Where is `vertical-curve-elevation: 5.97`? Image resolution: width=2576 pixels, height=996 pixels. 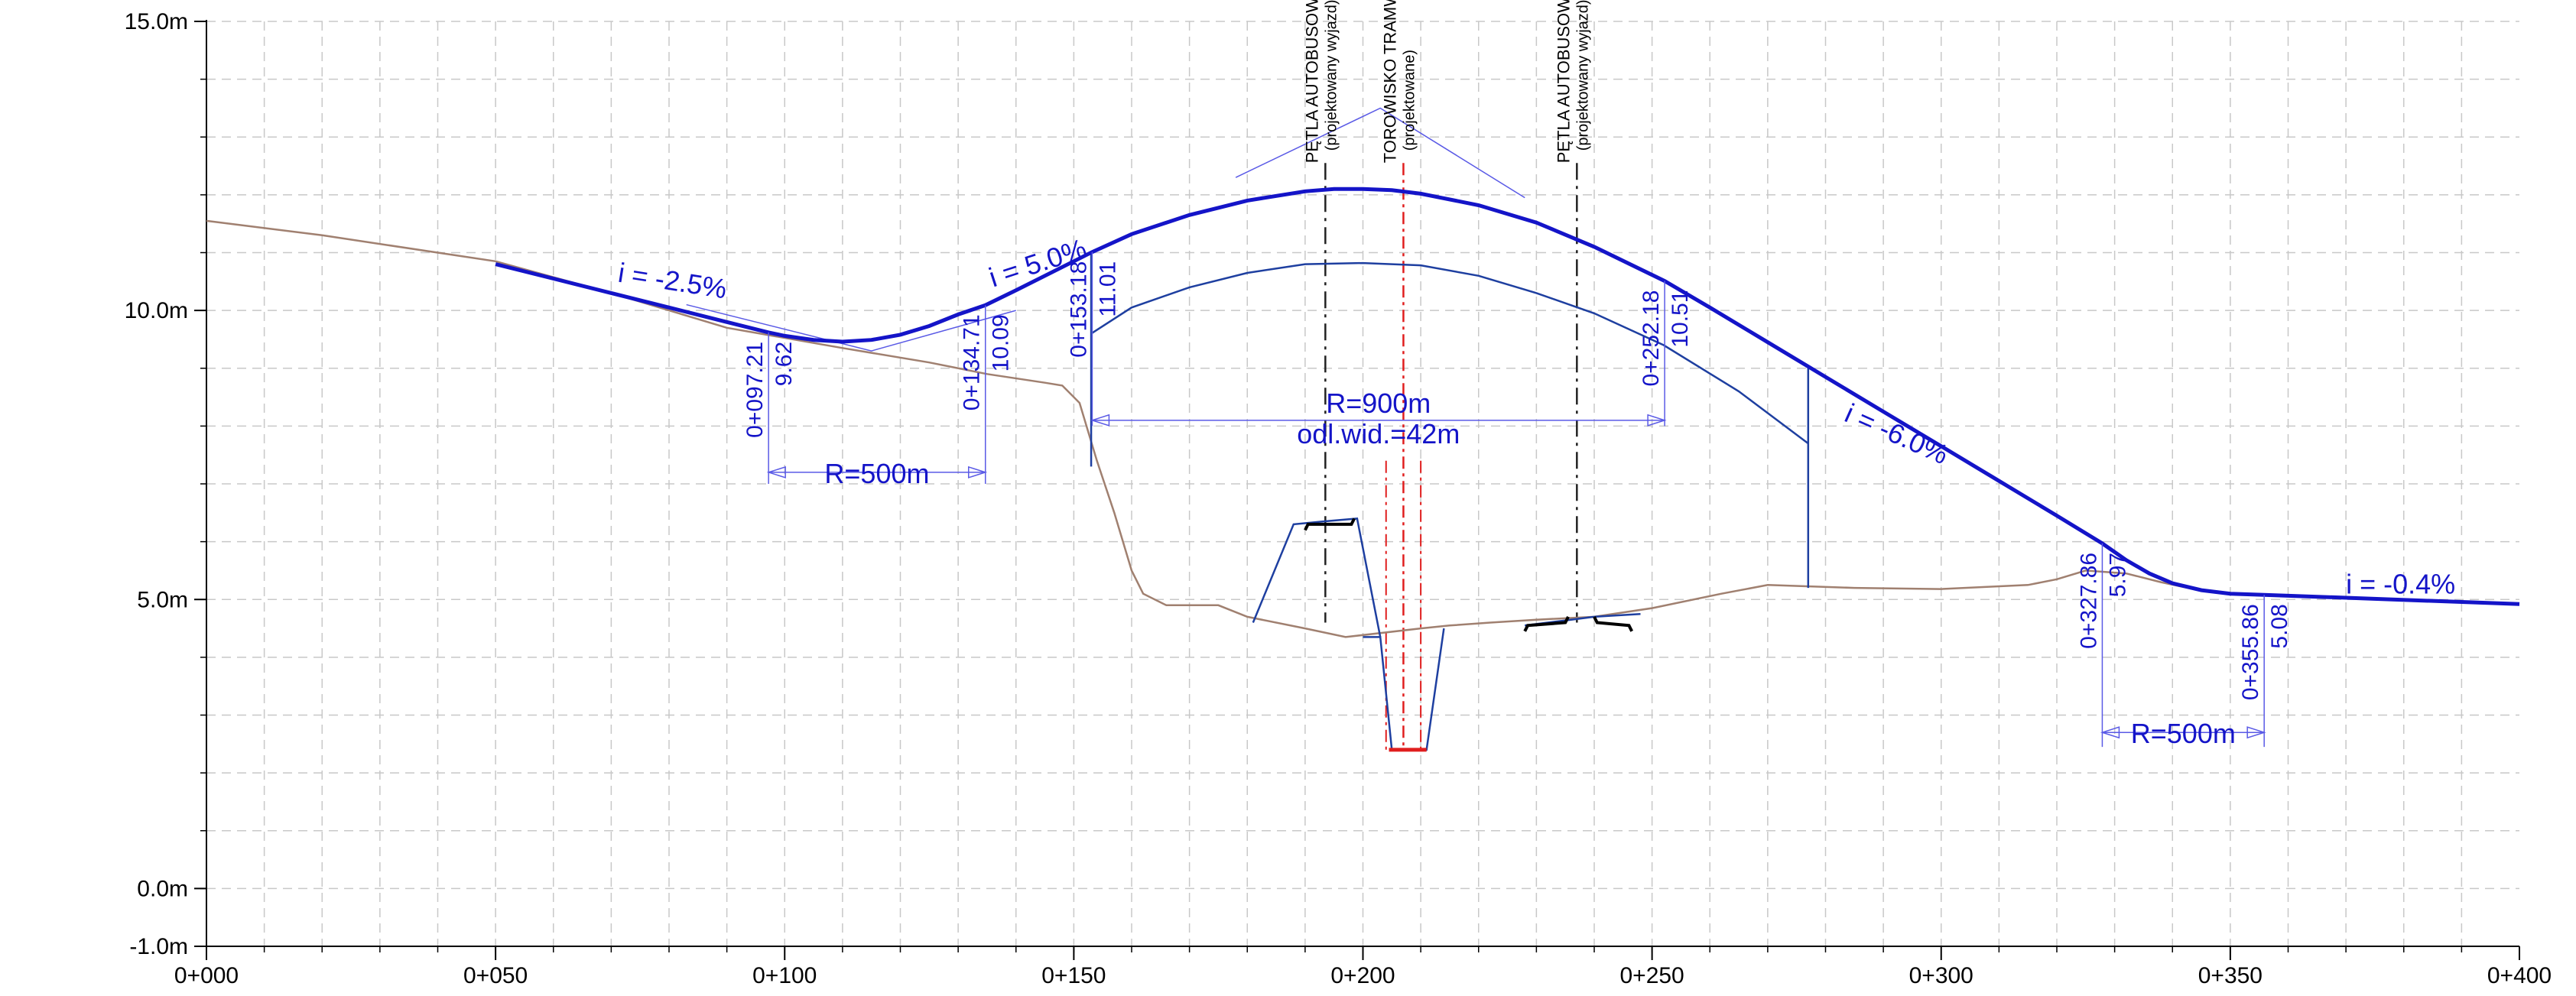
vertical-curve-elevation: 5.97 is located at coordinates (2117, 575).